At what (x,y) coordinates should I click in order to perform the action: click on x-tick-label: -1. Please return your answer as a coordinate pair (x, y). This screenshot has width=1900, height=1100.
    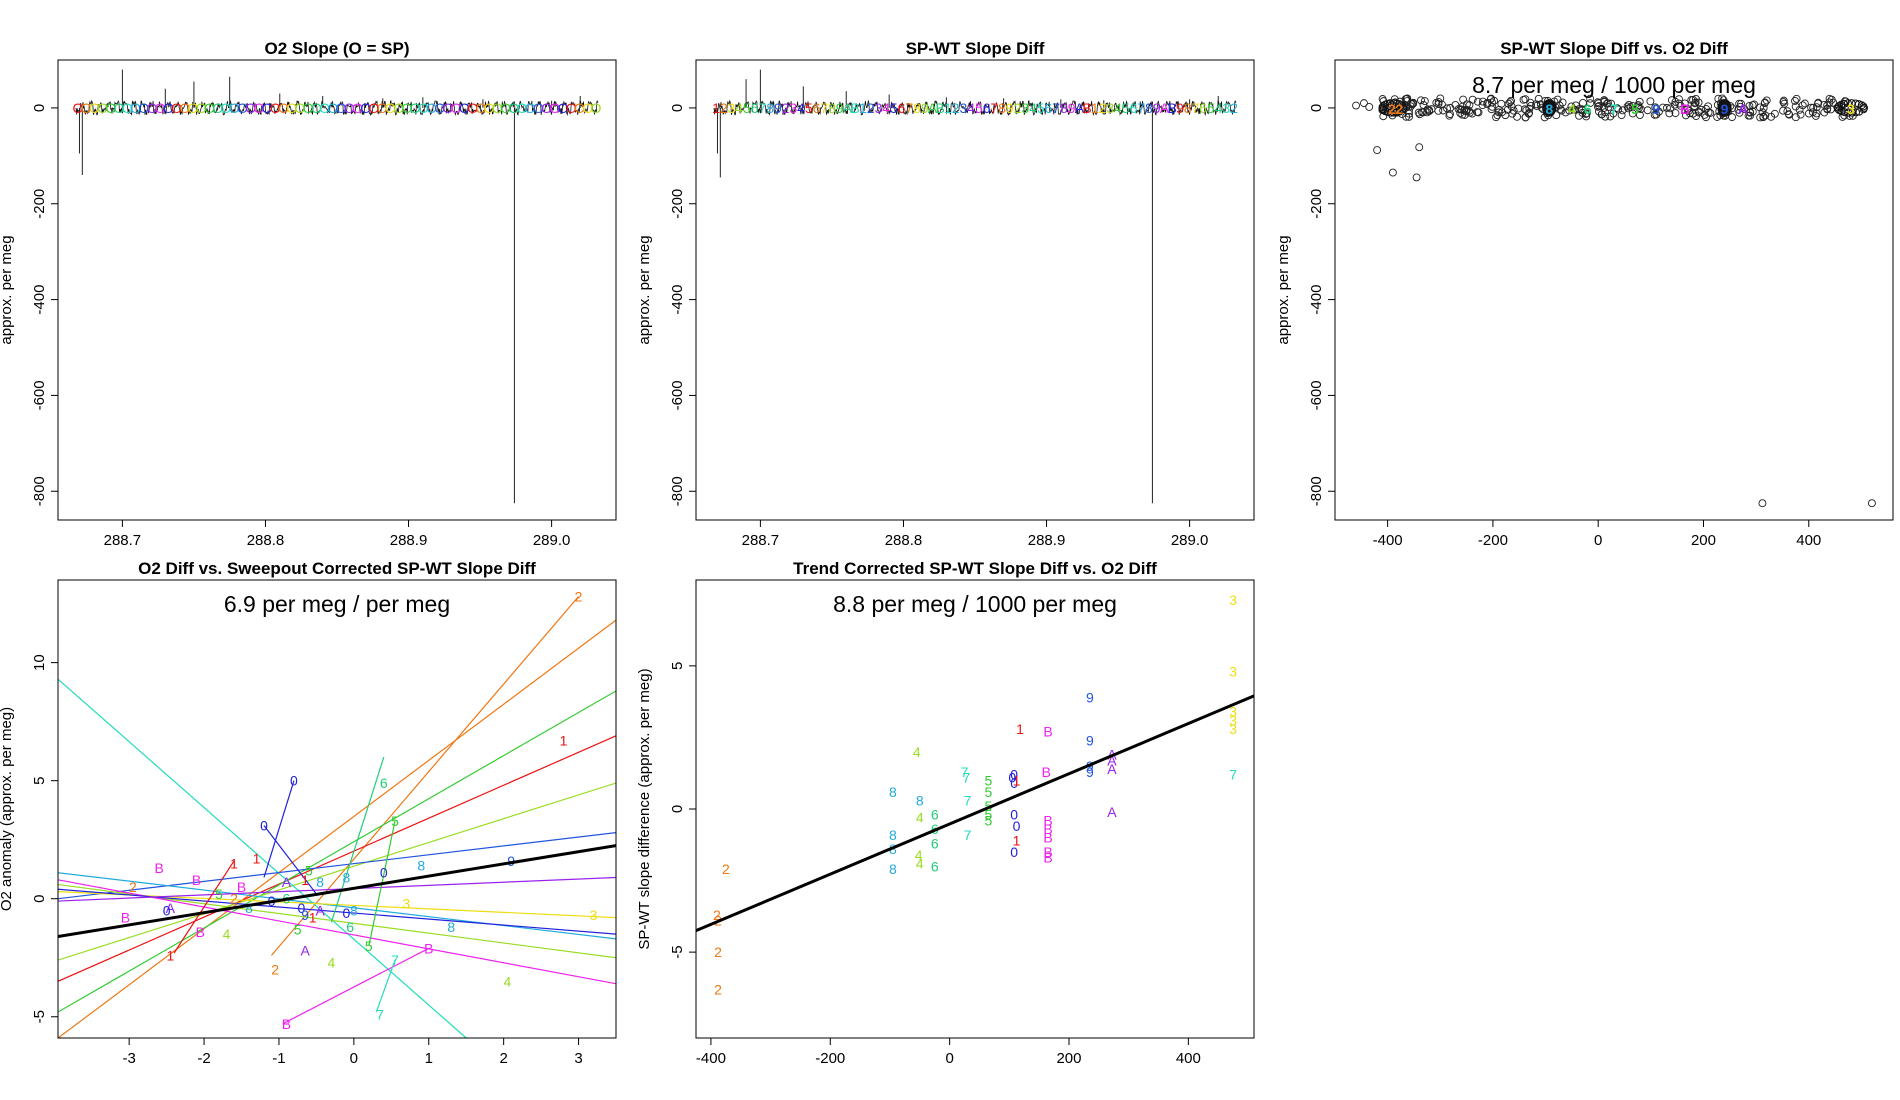
    Looking at the image, I should click on (278, 1058).